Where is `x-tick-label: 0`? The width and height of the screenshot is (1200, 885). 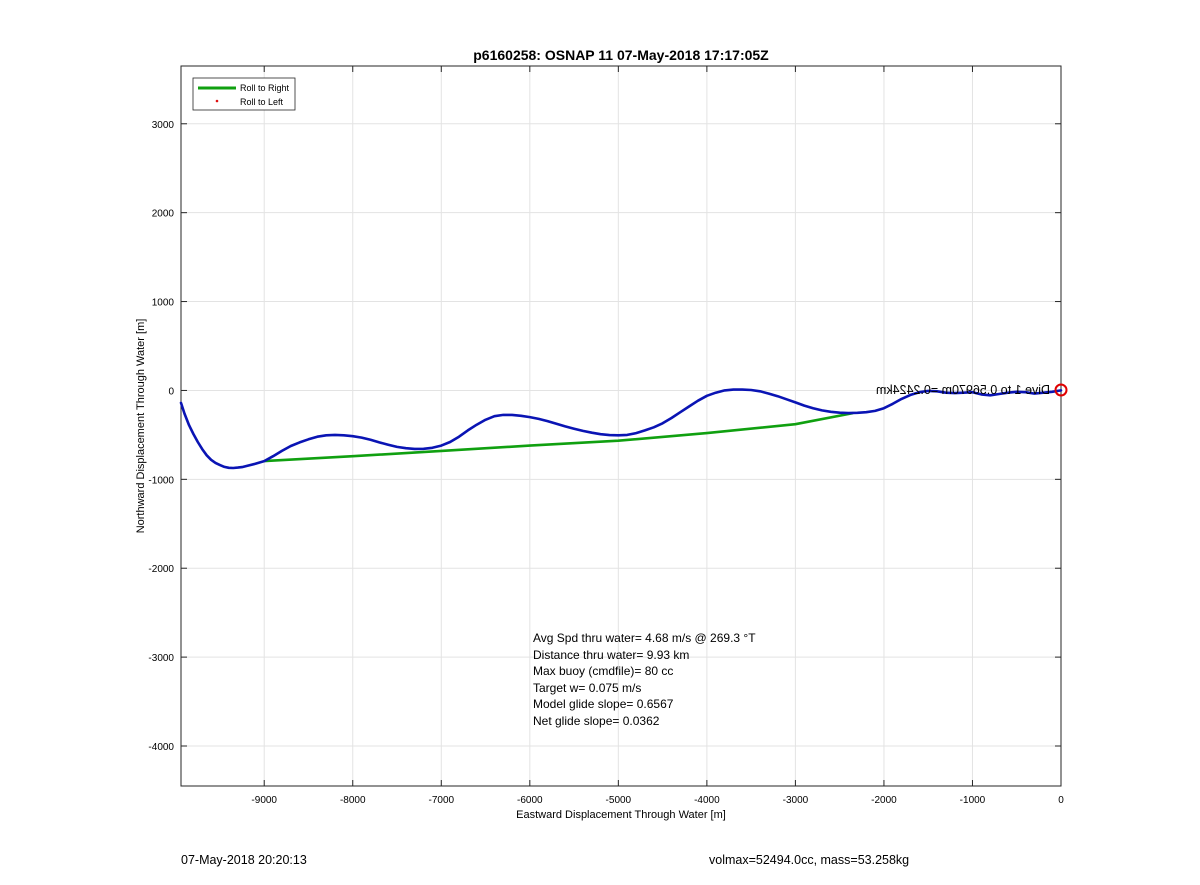
x-tick-label: 0 is located at coordinates (1061, 800).